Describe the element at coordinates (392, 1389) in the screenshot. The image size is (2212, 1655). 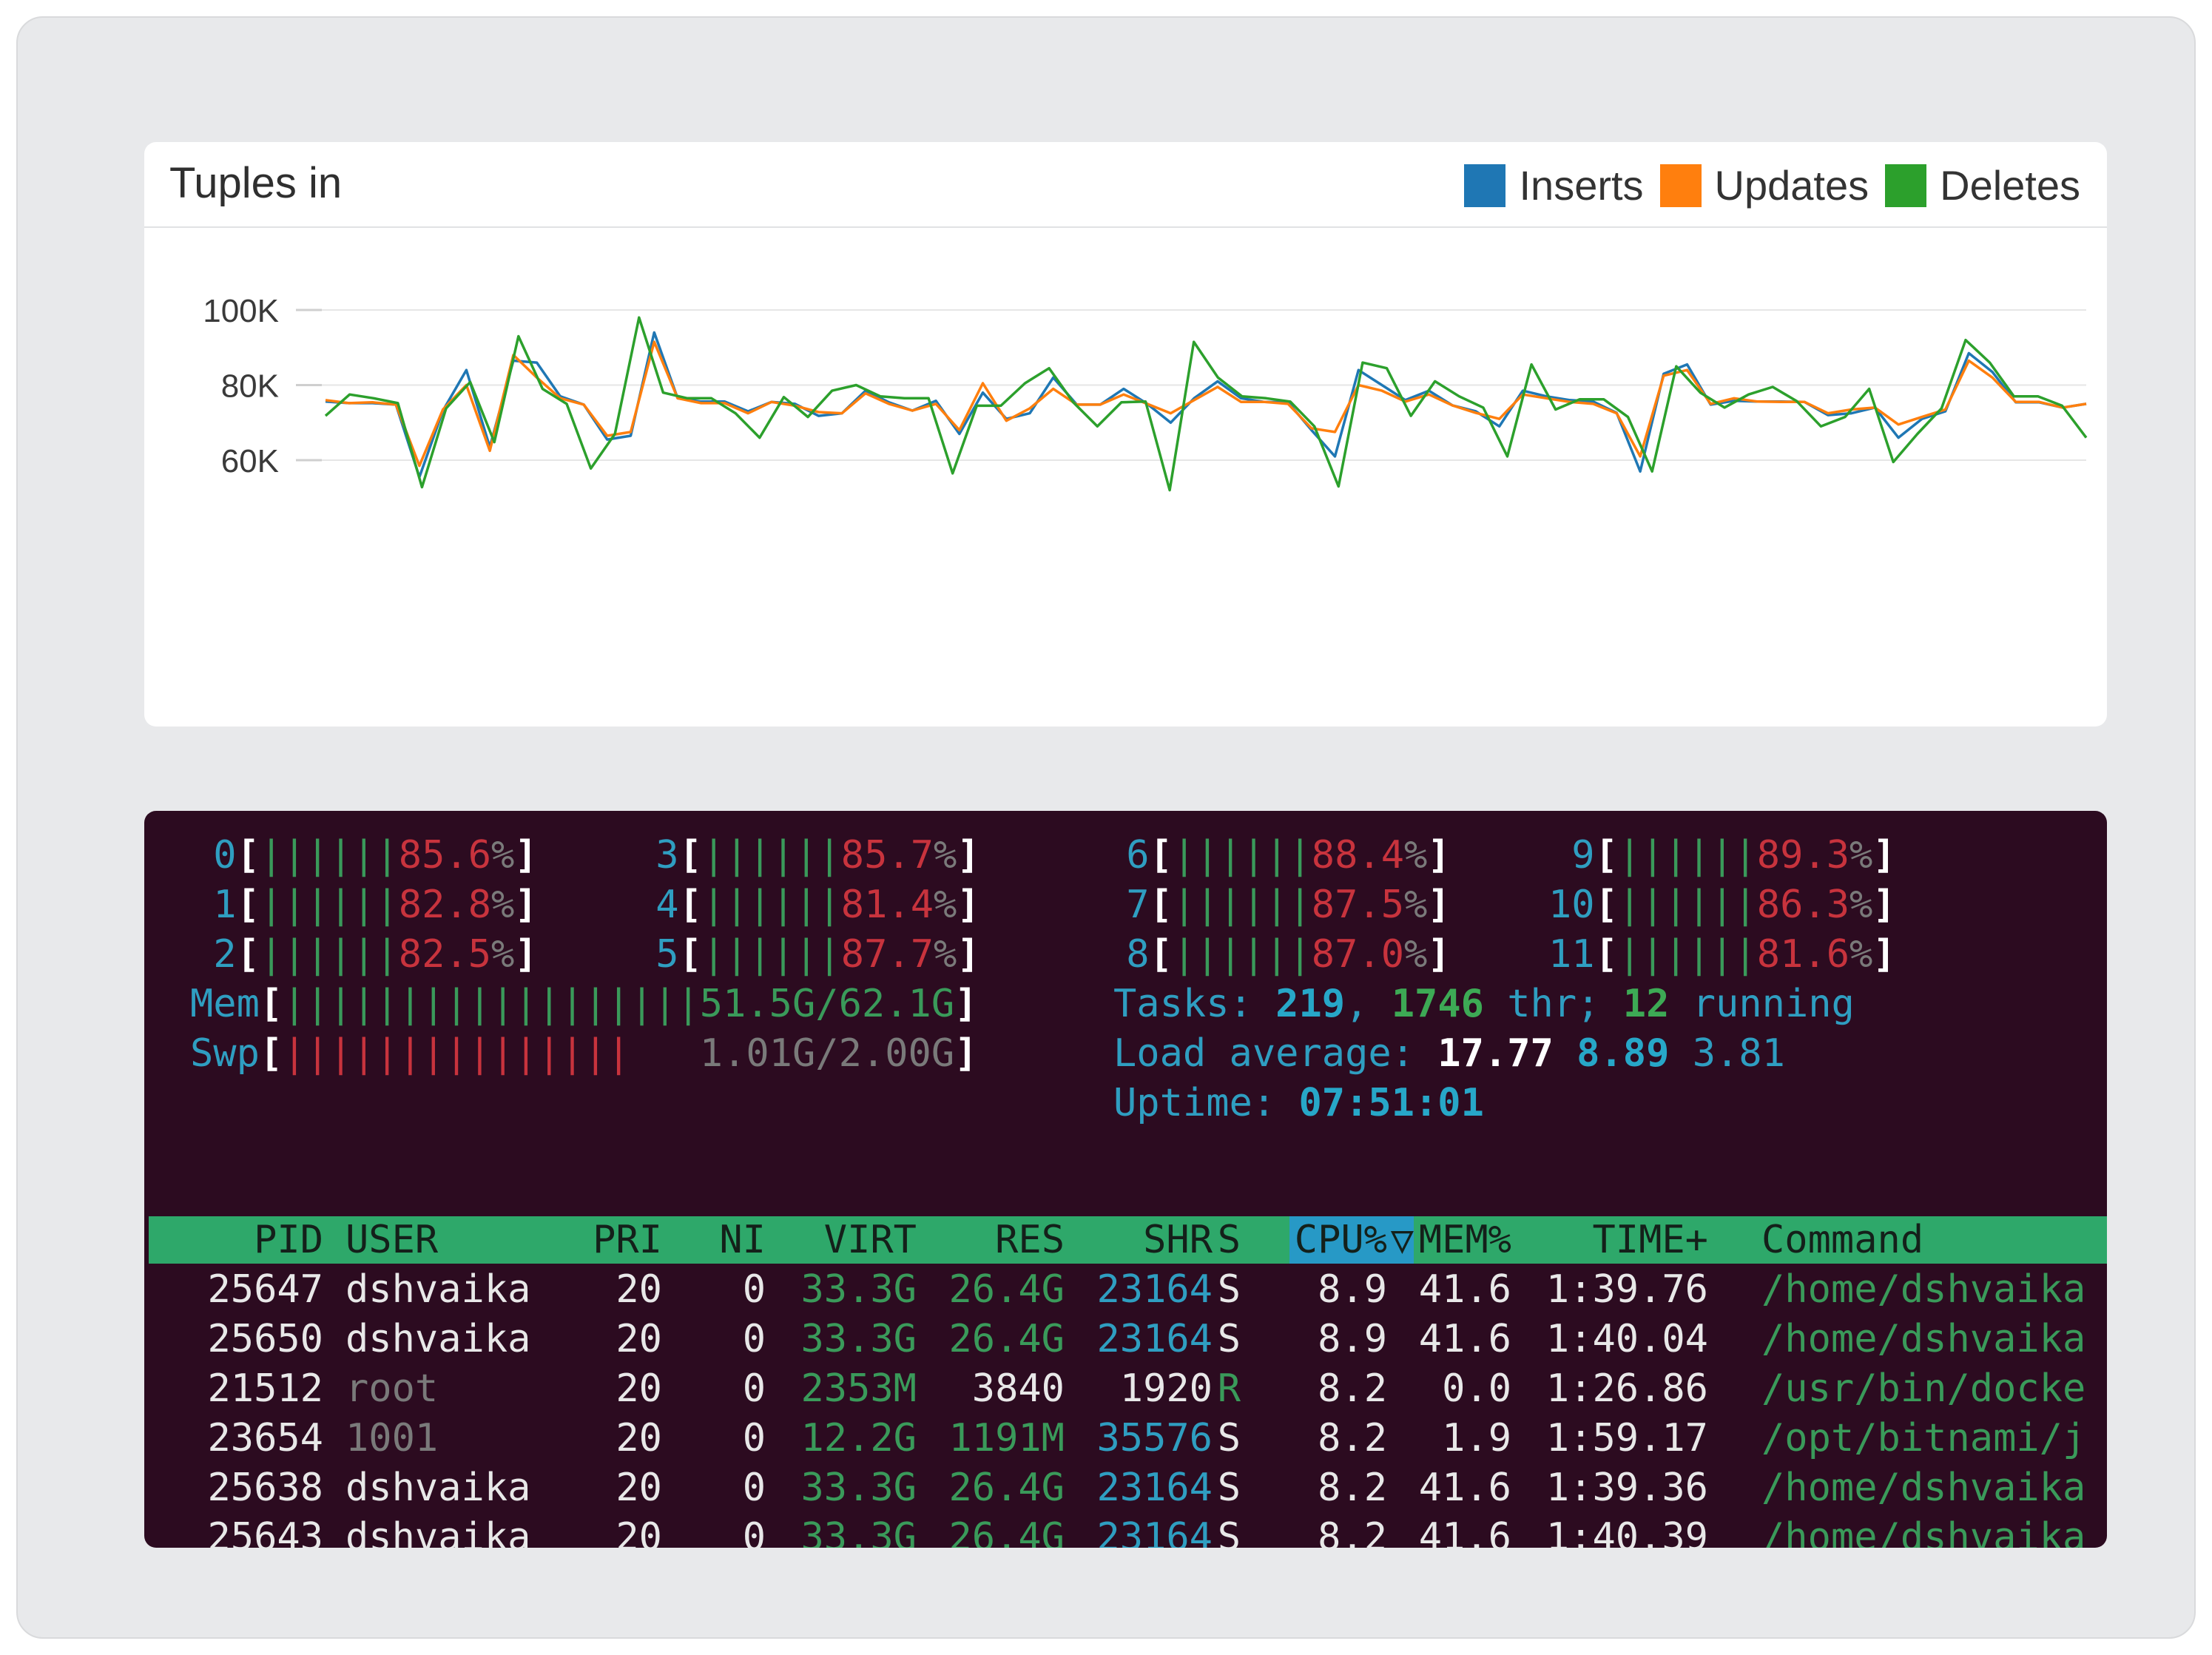
I see `user-cell: root` at that location.